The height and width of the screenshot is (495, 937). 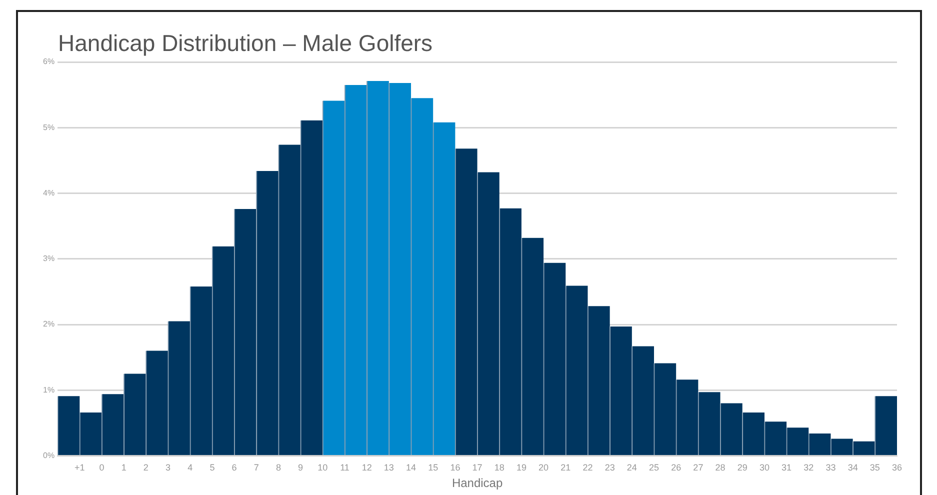 What do you see at coordinates (631, 467) in the screenshot?
I see `x-tick-label: 24` at bounding box center [631, 467].